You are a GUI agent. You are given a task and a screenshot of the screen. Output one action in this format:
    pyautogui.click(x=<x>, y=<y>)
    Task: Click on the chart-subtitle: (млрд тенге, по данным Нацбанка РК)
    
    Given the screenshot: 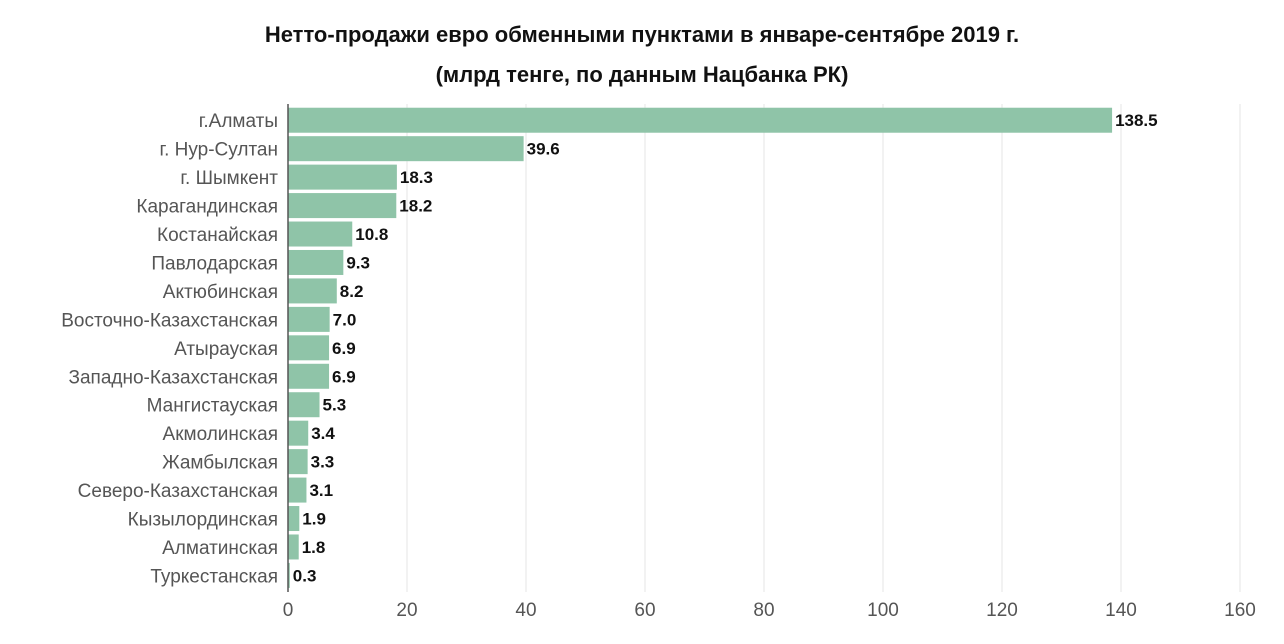 What is the action you would take?
    pyautogui.click(x=642, y=74)
    